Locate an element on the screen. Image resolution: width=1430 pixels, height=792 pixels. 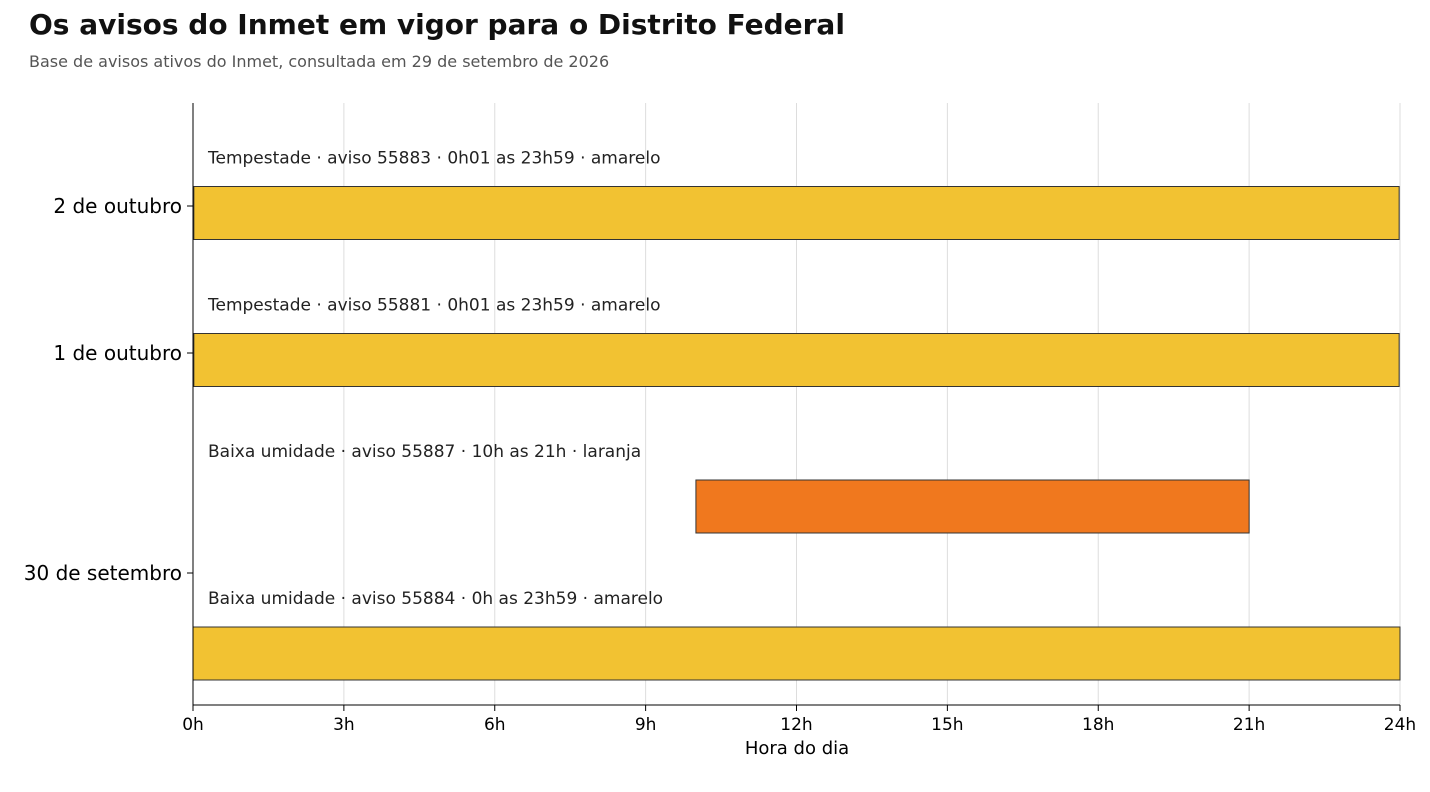
x-tick-label: 6h is located at coordinates (495, 725).